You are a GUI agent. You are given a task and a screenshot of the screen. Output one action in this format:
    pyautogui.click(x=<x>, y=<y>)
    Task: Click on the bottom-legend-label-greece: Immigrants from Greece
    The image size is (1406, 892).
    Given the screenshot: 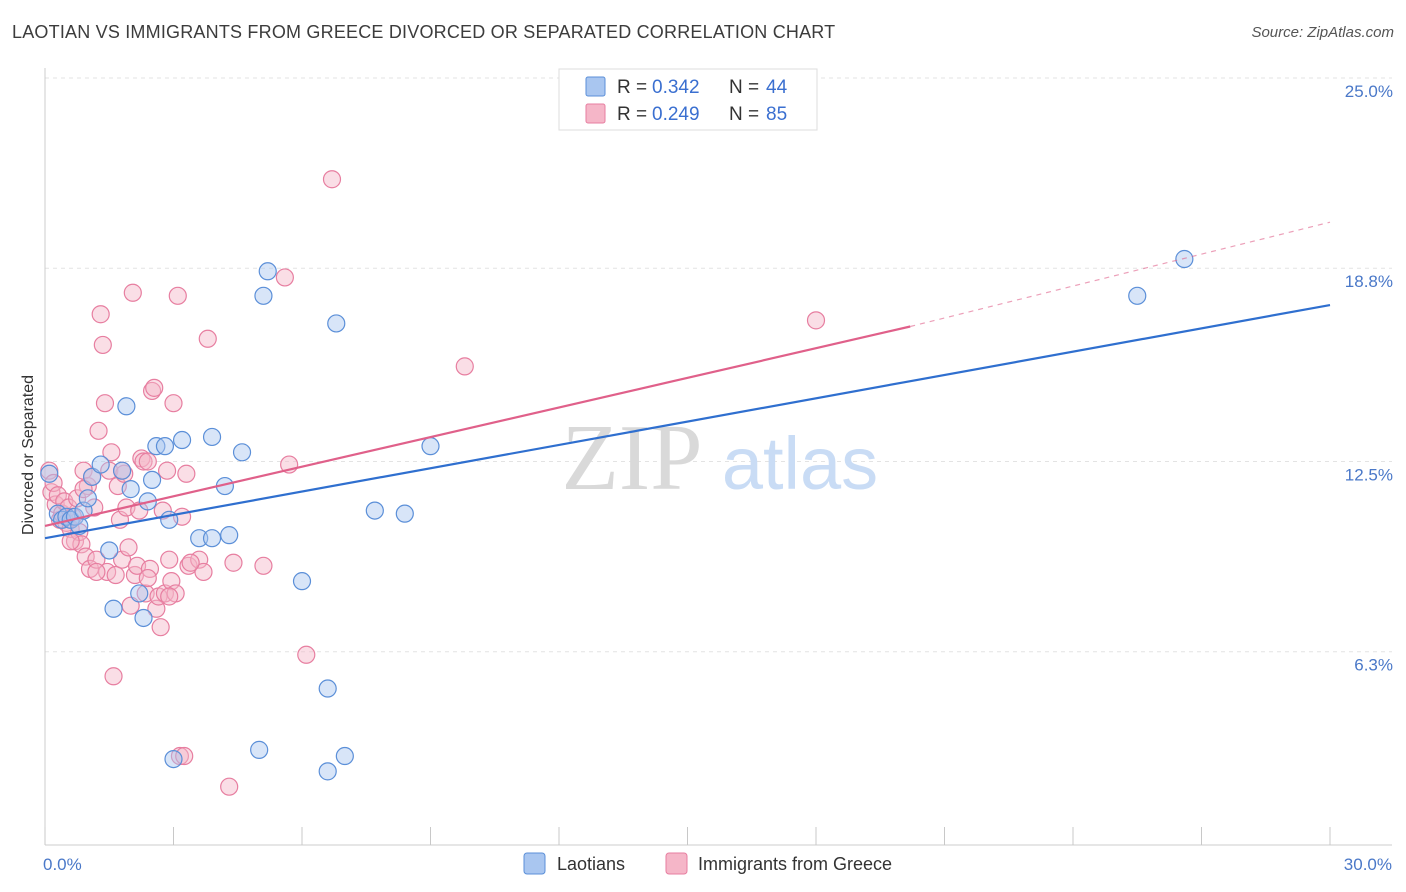 What is the action you would take?
    pyautogui.click(x=795, y=864)
    